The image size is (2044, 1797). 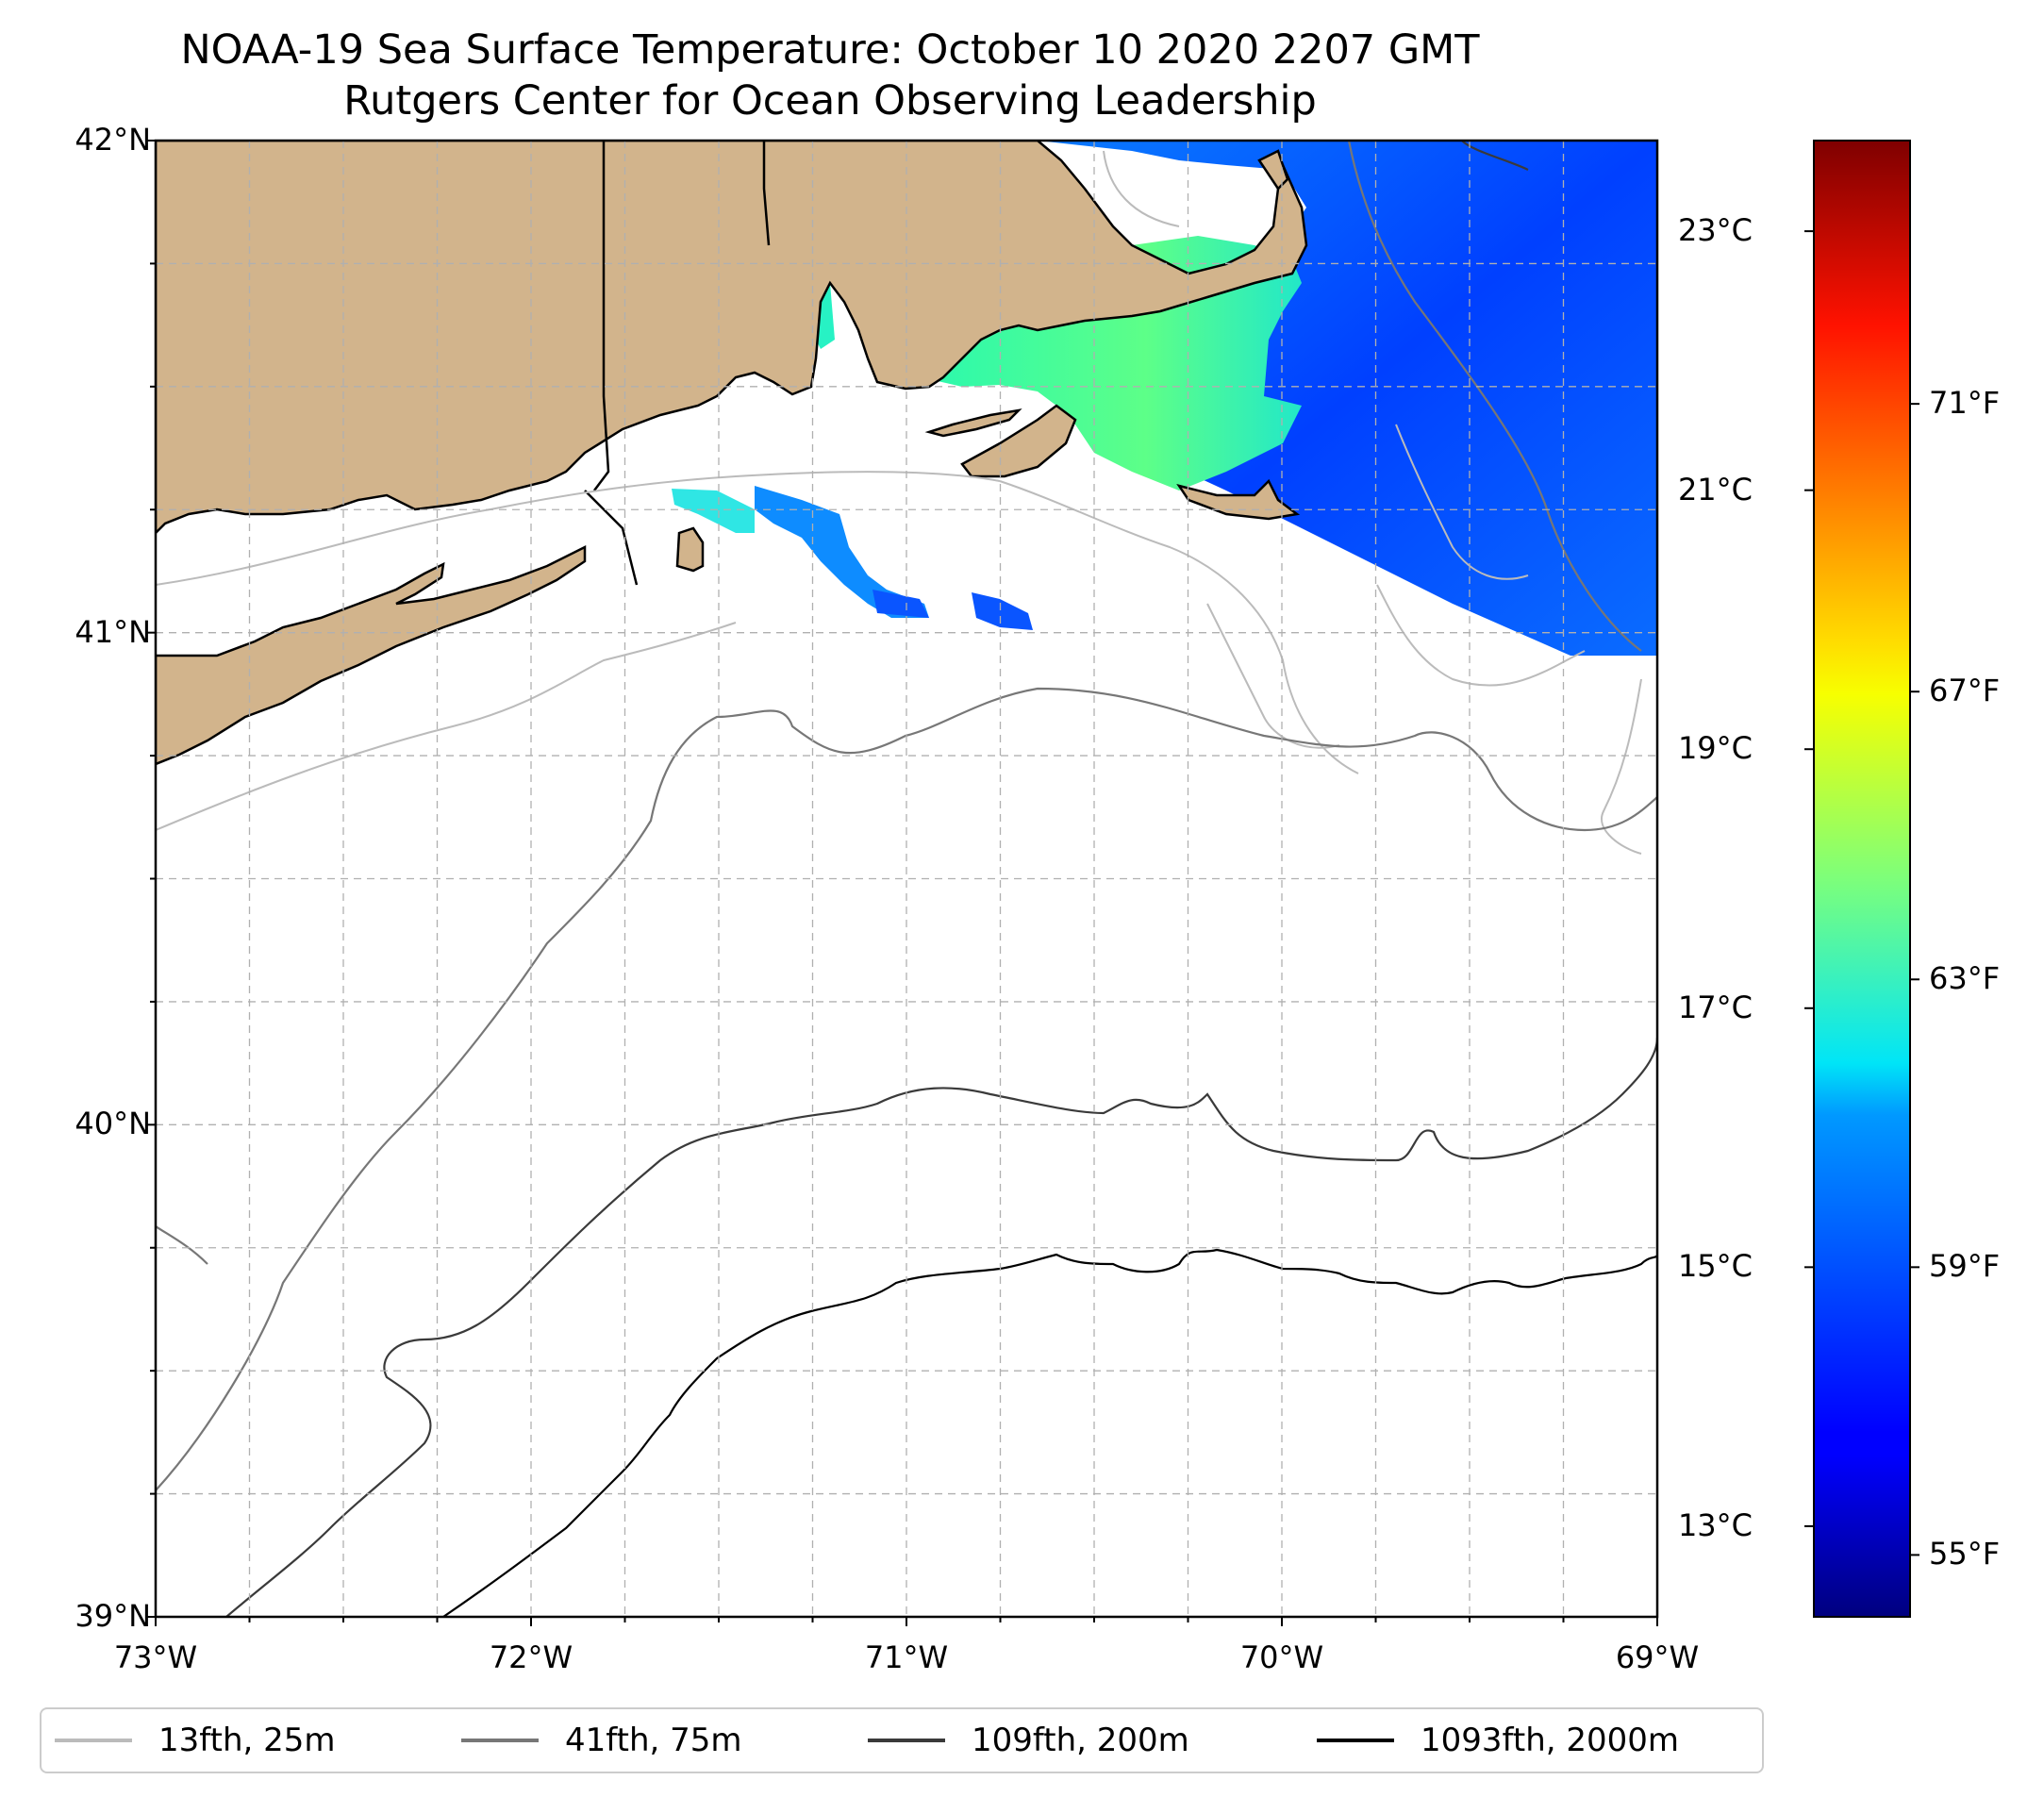 What do you see at coordinates (713, 511) in the screenshot?
I see `sst-patch-coastal` at bounding box center [713, 511].